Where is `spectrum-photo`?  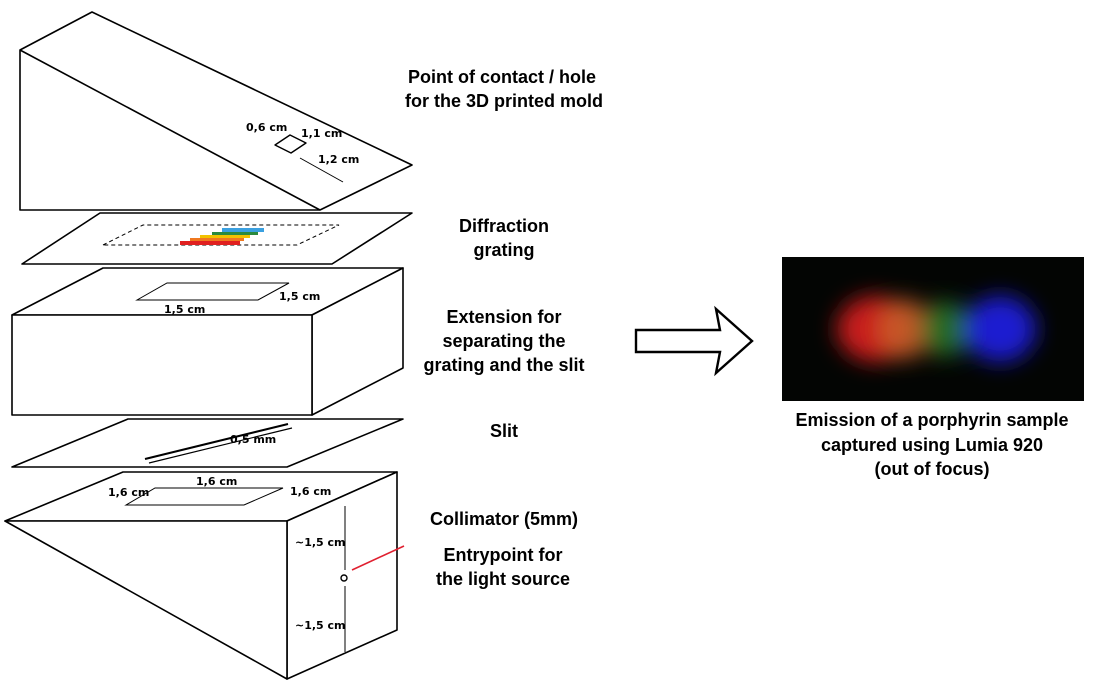
spectrum-photo is located at coordinates (933, 329).